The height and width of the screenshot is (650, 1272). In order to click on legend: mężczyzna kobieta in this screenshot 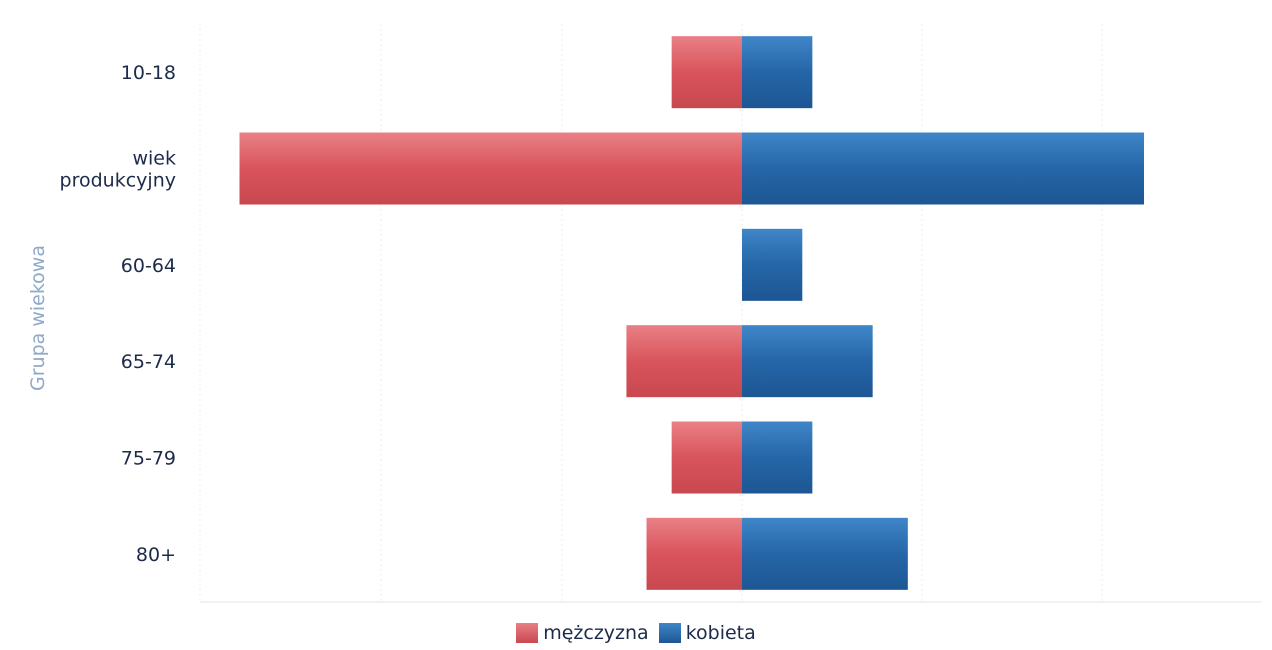, I will do `click(636, 633)`.